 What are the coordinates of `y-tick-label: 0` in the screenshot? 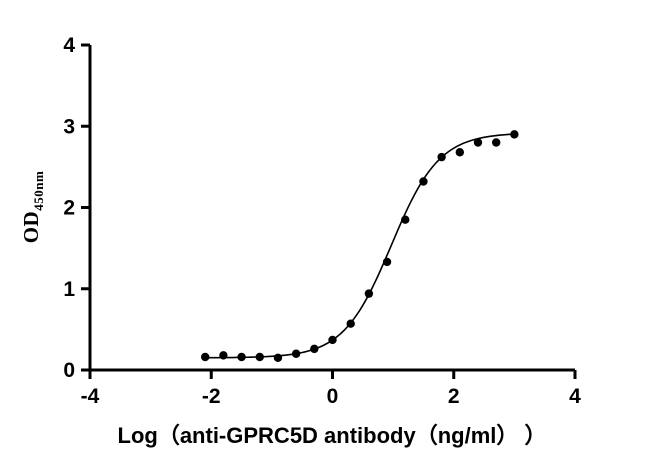 It's located at (69, 370).